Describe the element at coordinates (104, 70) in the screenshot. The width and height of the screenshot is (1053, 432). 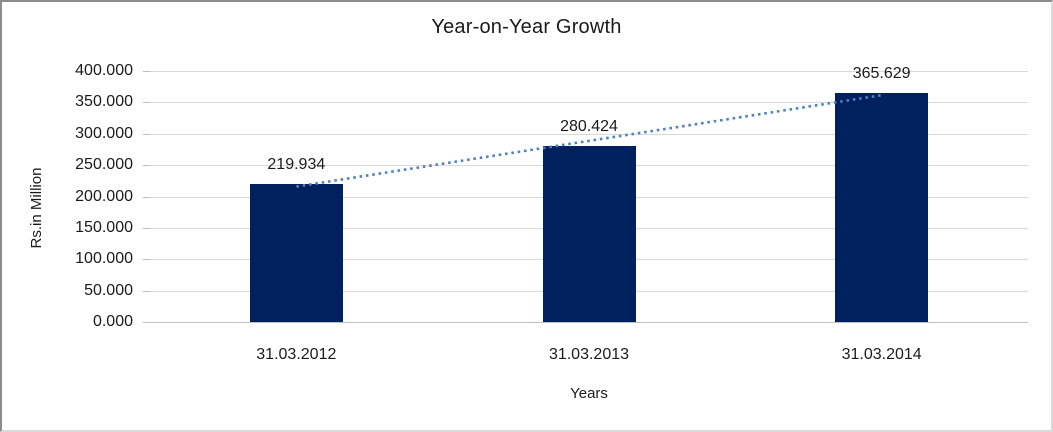
I see `y-tick-label: 400.000` at that location.